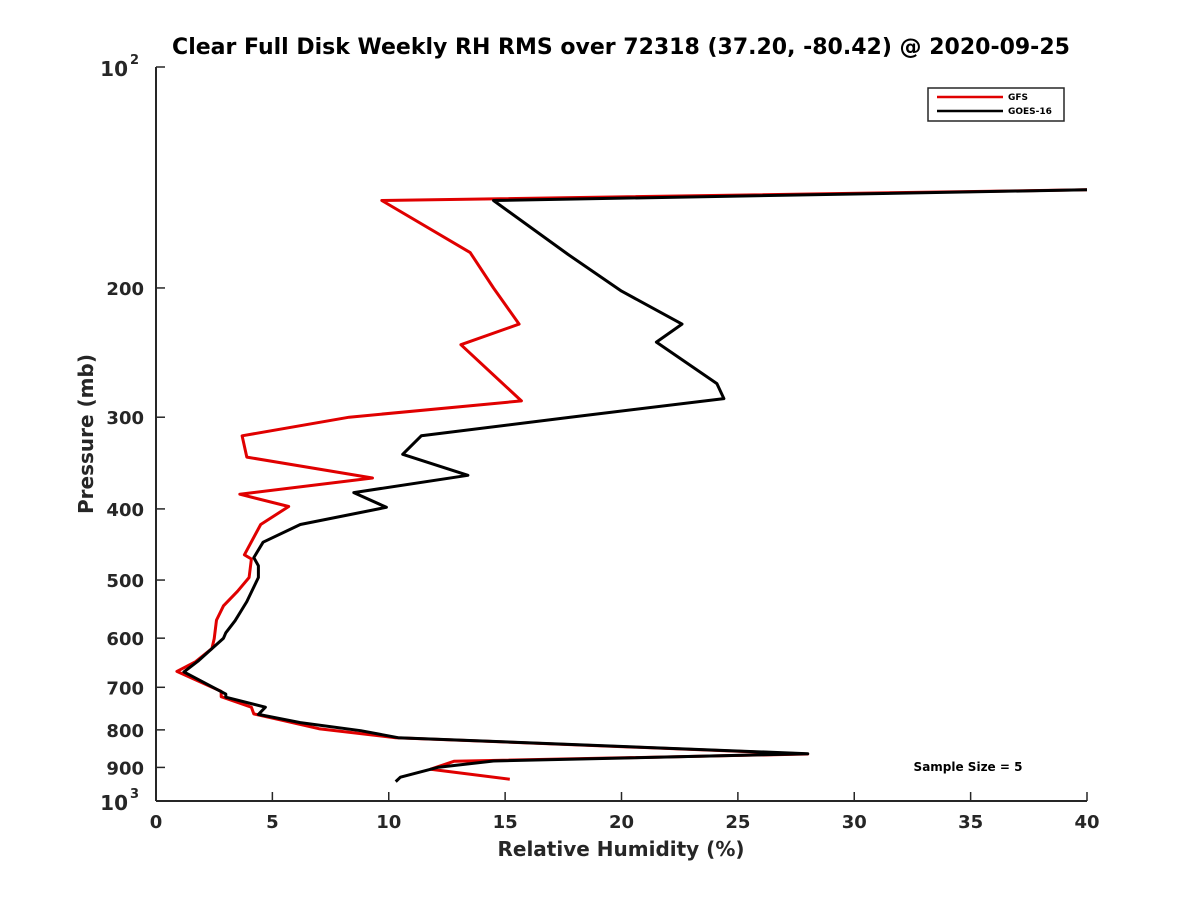 The width and height of the screenshot is (1200, 900). What do you see at coordinates (125, 731) in the screenshot?
I see `y-tick-label: 800` at bounding box center [125, 731].